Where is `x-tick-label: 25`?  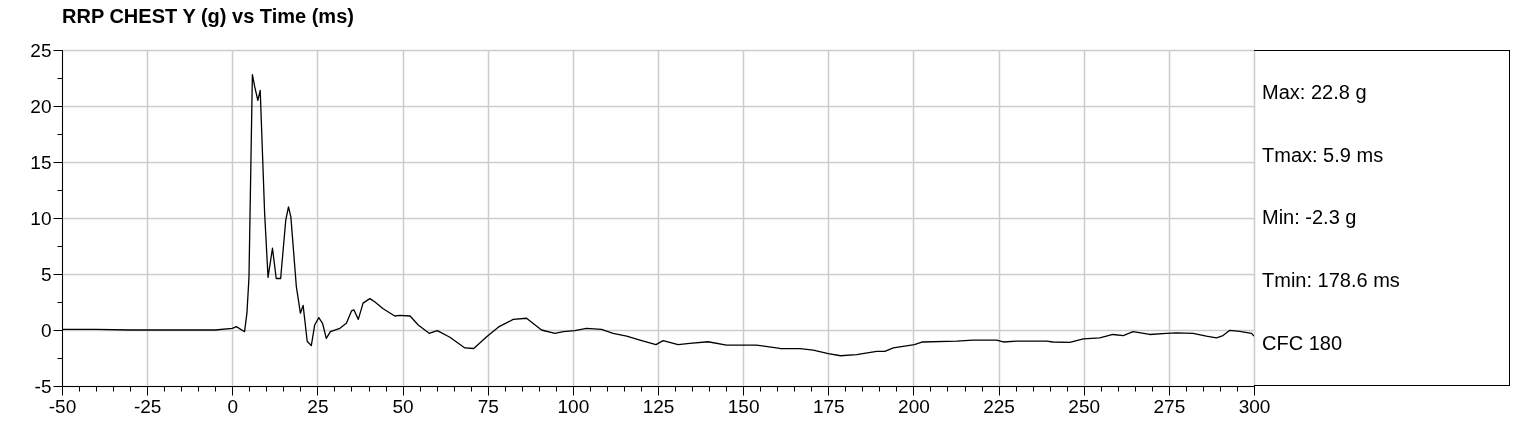
x-tick-label: 25 is located at coordinates (318, 406).